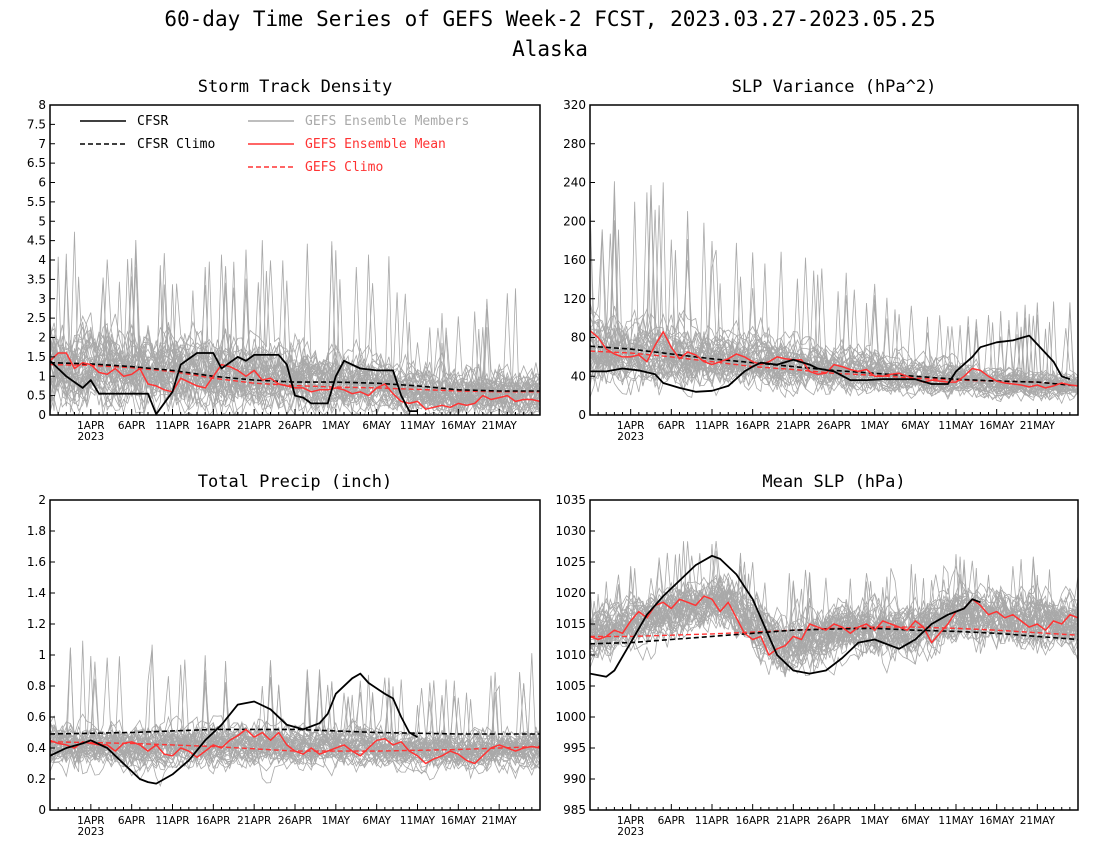 This screenshot has width=1100, height=850. Describe the element at coordinates (574, 144) in the screenshot. I see `y-tick-label: 280` at that location.